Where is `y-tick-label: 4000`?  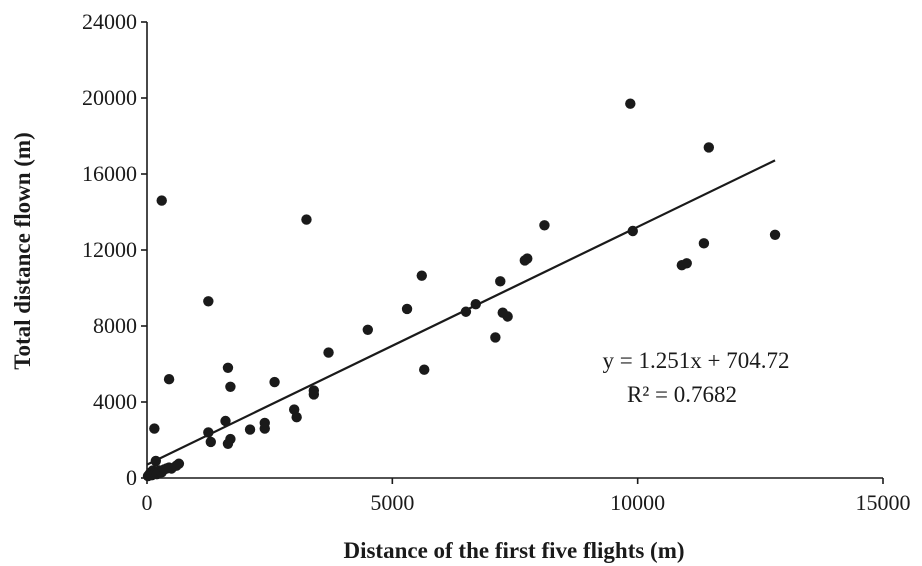
y-tick-label: 4000 is located at coordinates (115, 401).